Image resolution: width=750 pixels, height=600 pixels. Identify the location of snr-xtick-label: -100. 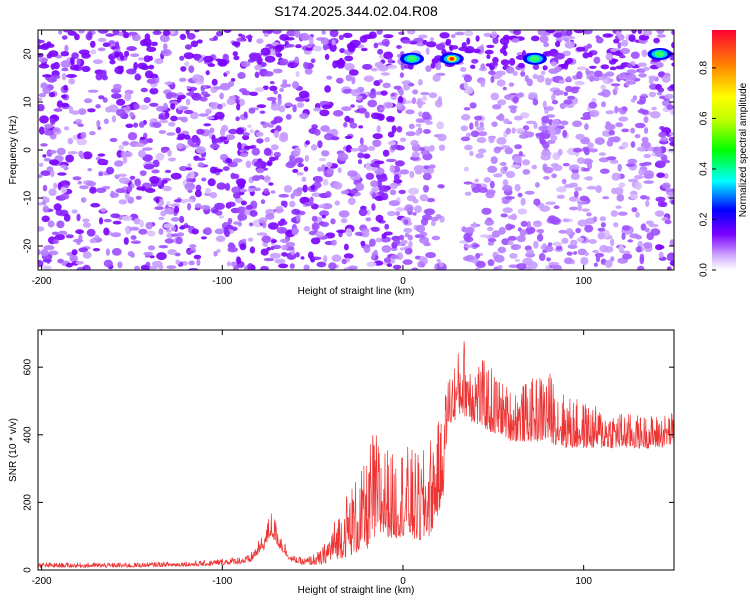
(222, 581).